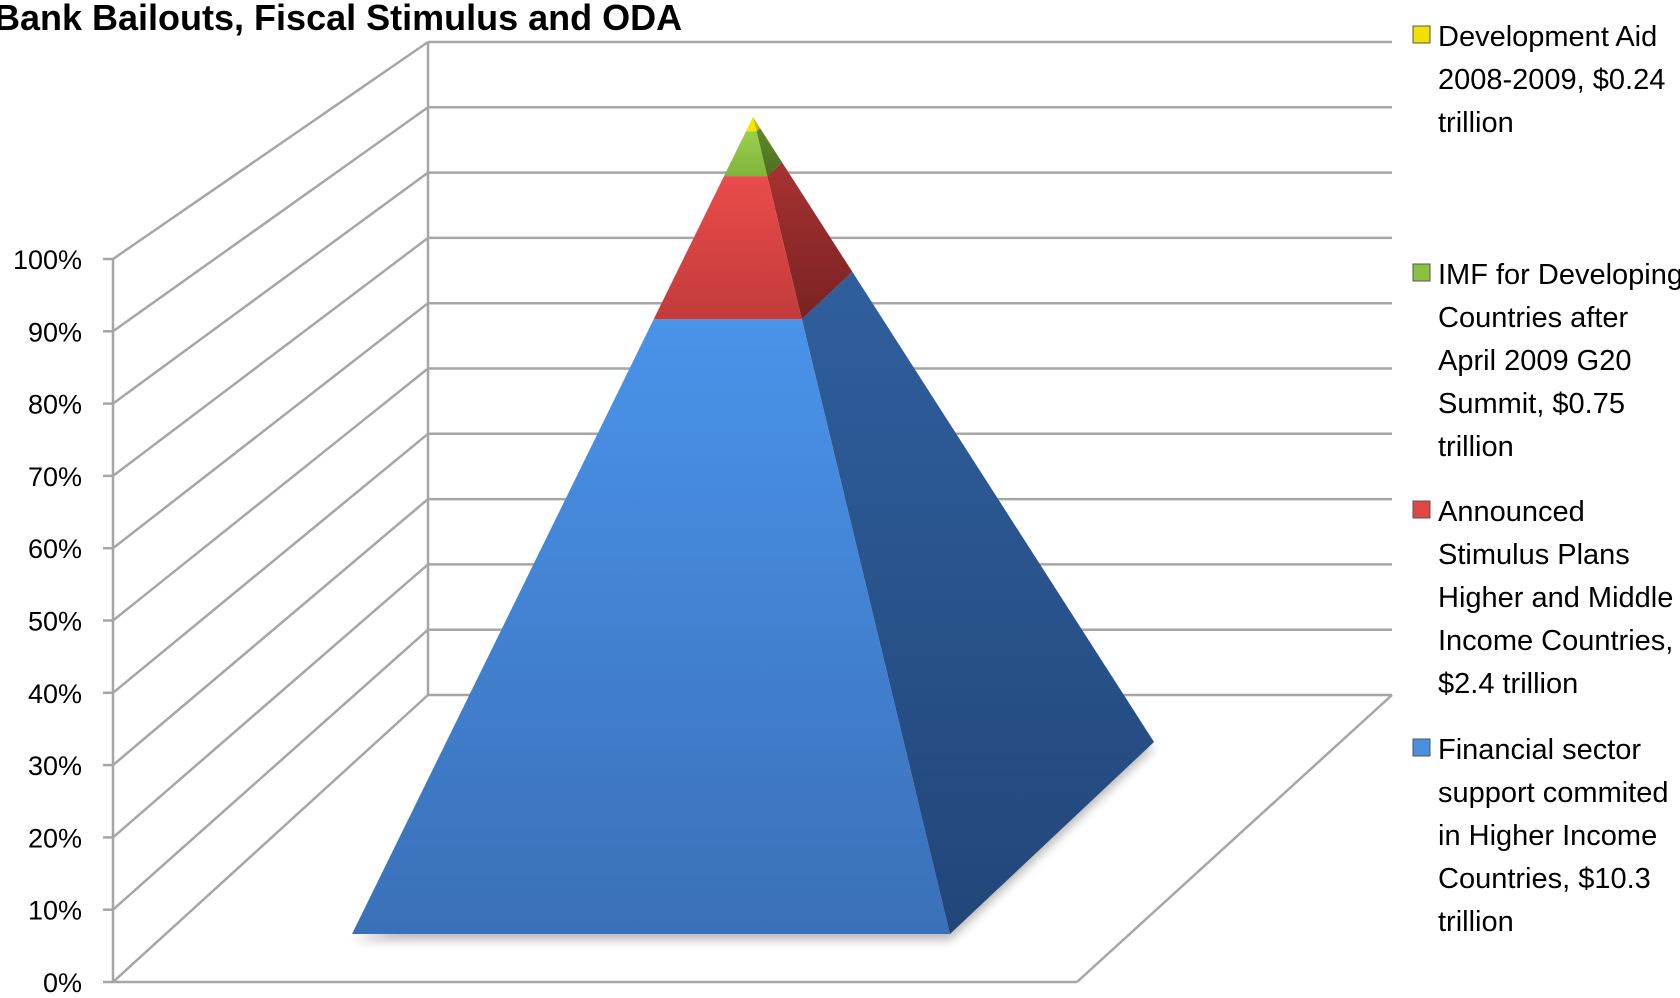 This screenshot has width=1680, height=998. I want to click on gridline-side-90%, so click(270, 219).